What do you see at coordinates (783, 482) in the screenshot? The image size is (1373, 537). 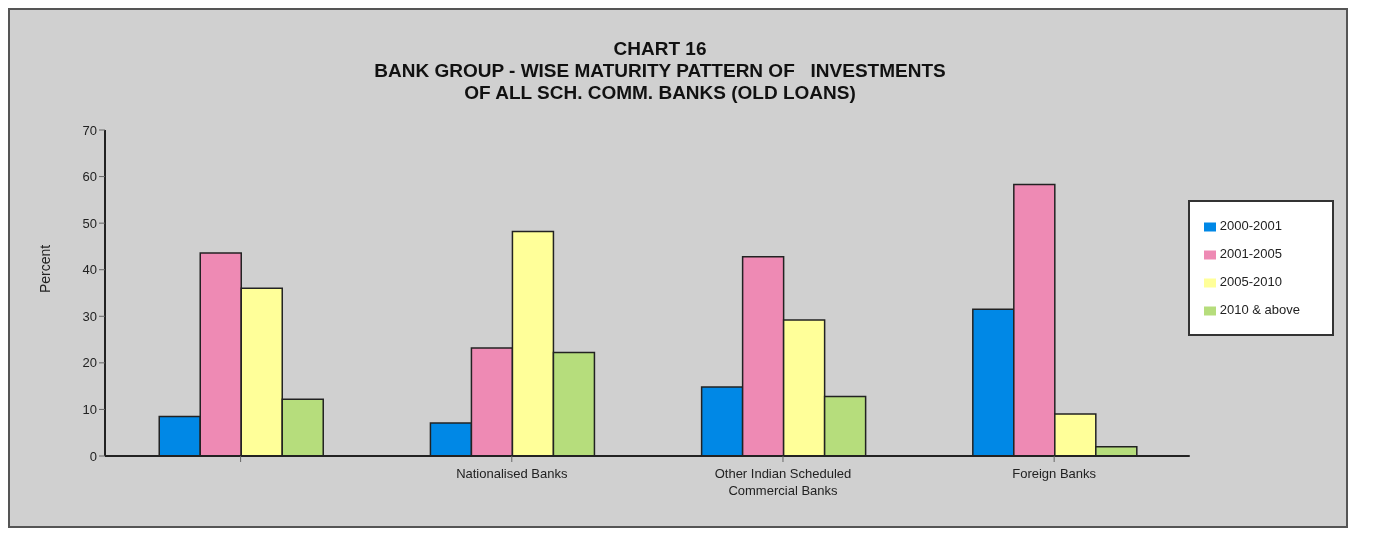 I see `x-tick-label: Other Indian Scheduled Commercial Banks` at bounding box center [783, 482].